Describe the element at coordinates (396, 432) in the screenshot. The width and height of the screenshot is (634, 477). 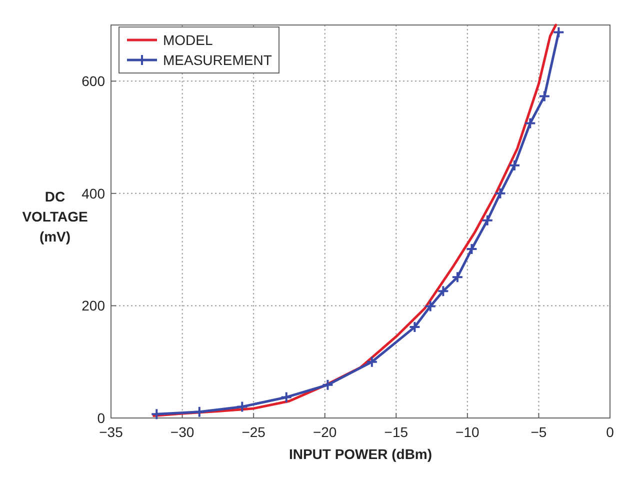
I see `x-tick-label: −15` at that location.